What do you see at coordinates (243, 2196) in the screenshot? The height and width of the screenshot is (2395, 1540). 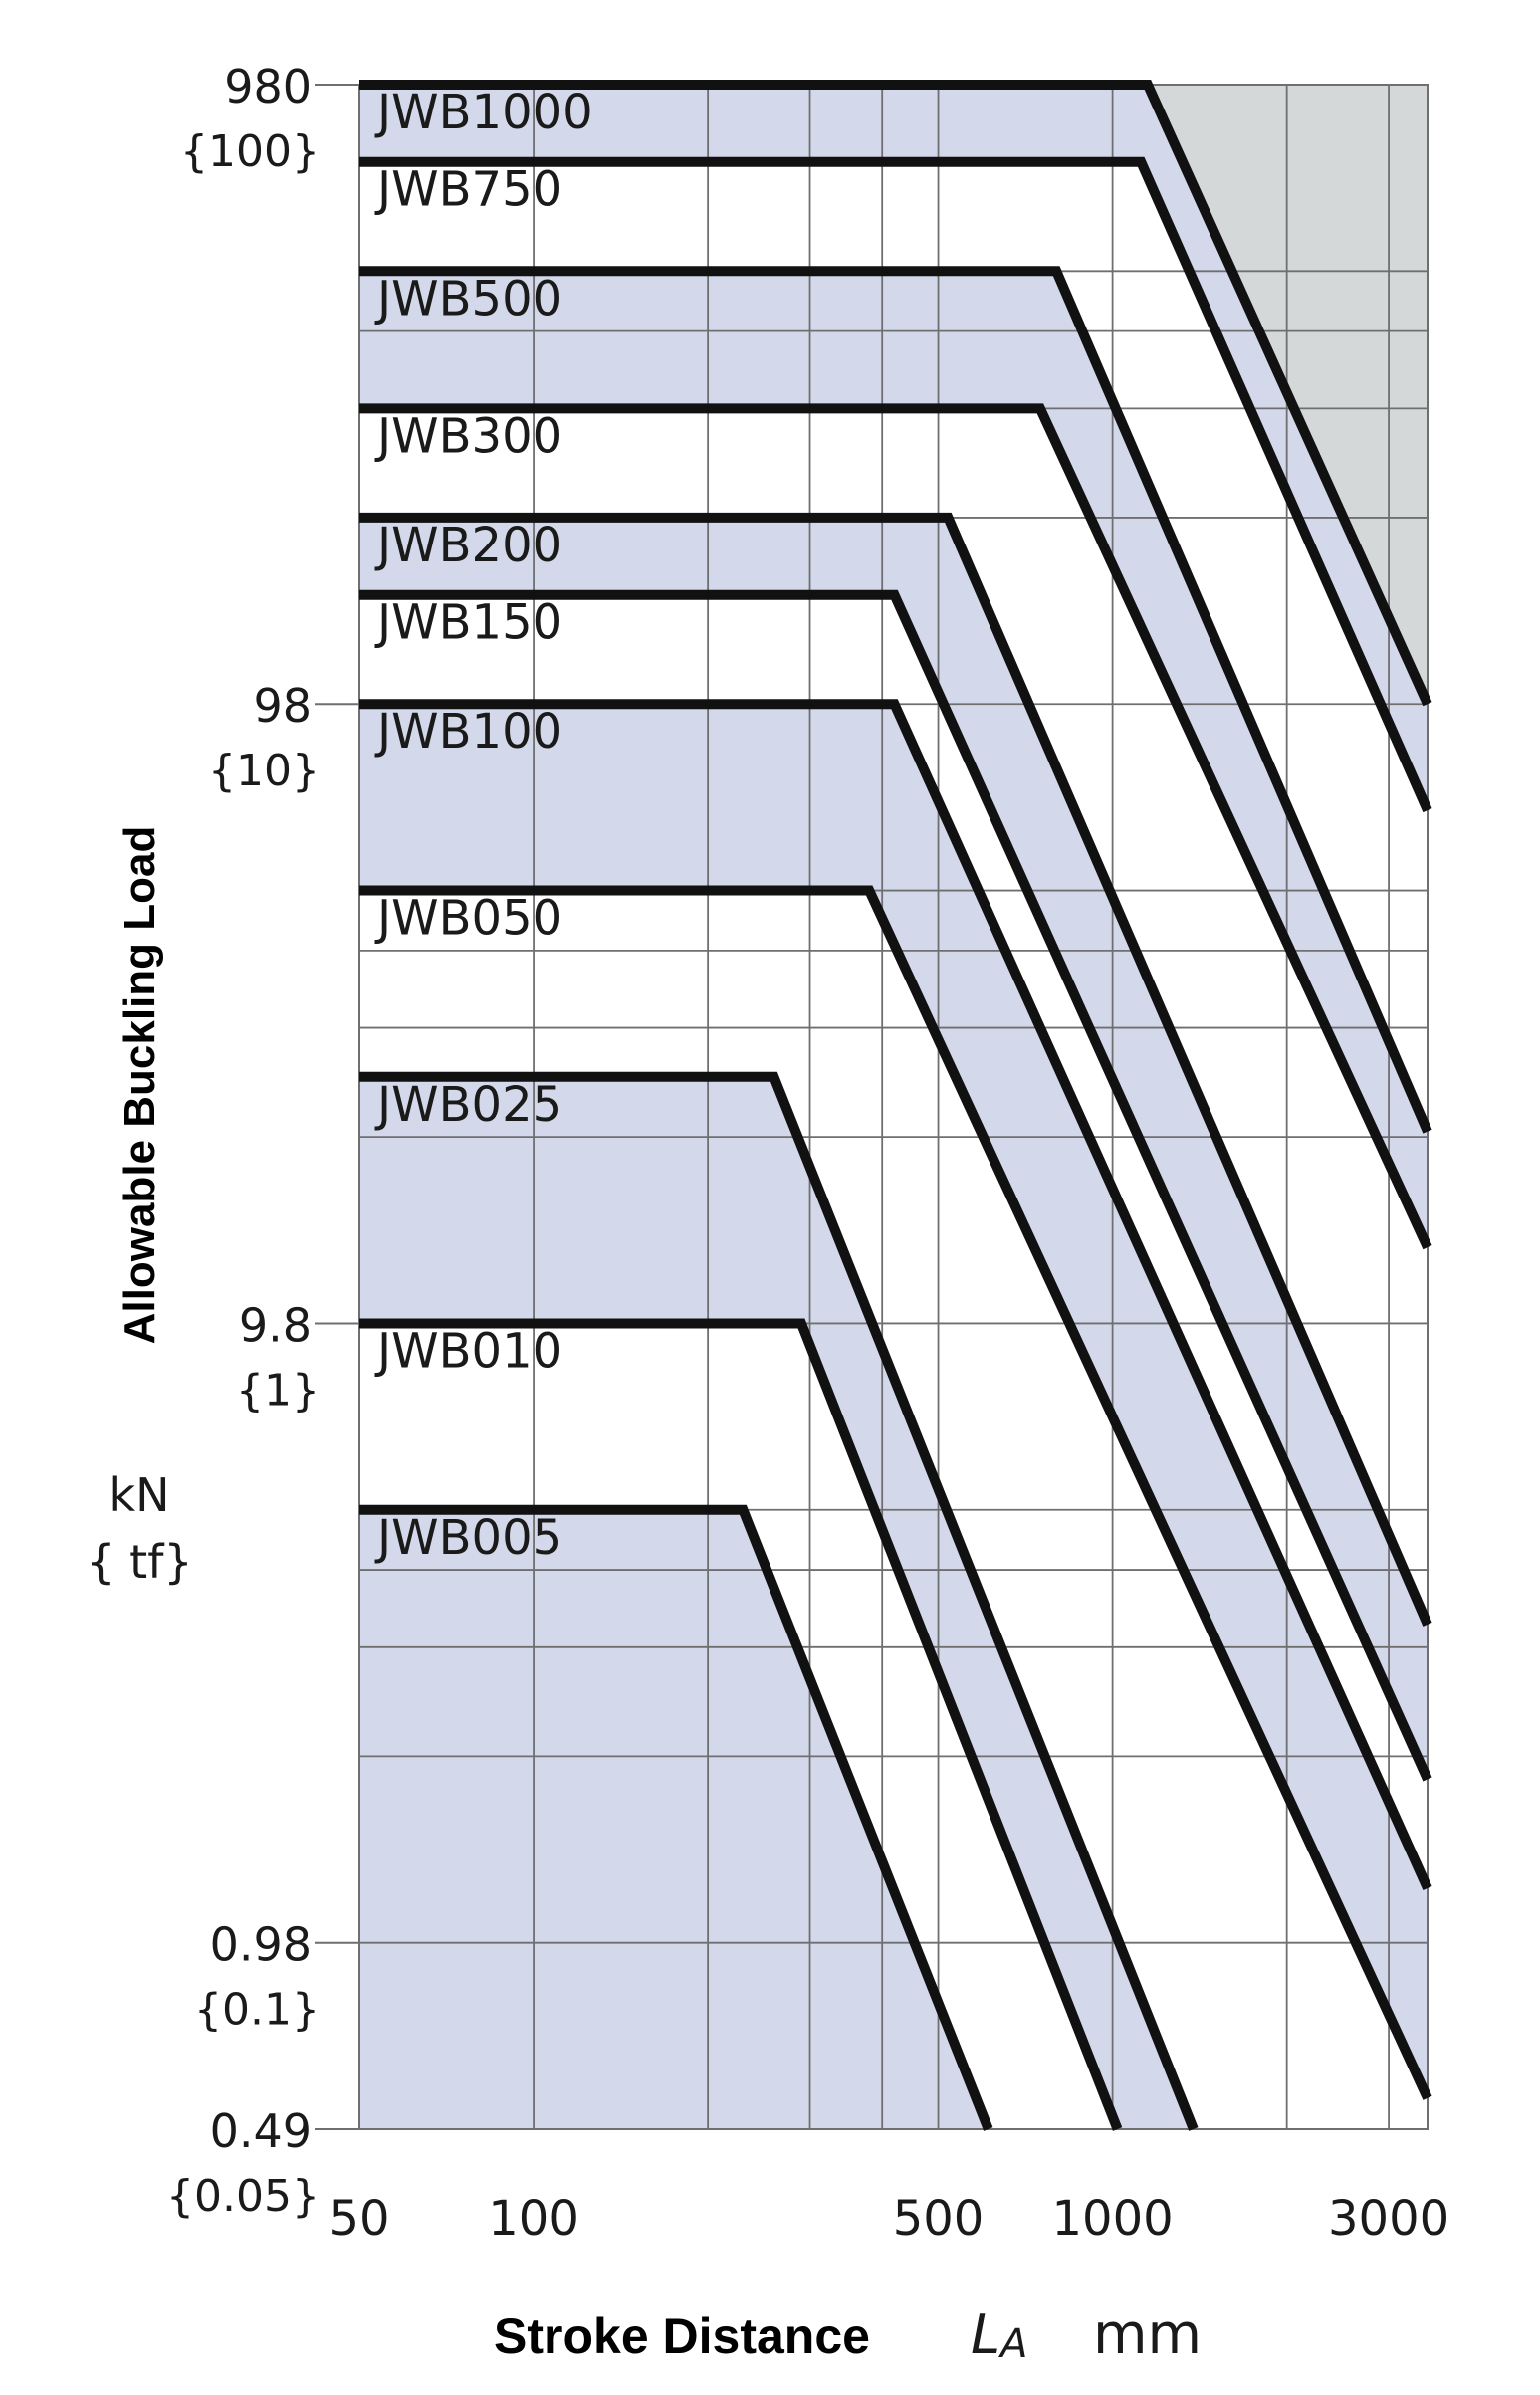 I see `y-tick-sublabel: {0.05}` at bounding box center [243, 2196].